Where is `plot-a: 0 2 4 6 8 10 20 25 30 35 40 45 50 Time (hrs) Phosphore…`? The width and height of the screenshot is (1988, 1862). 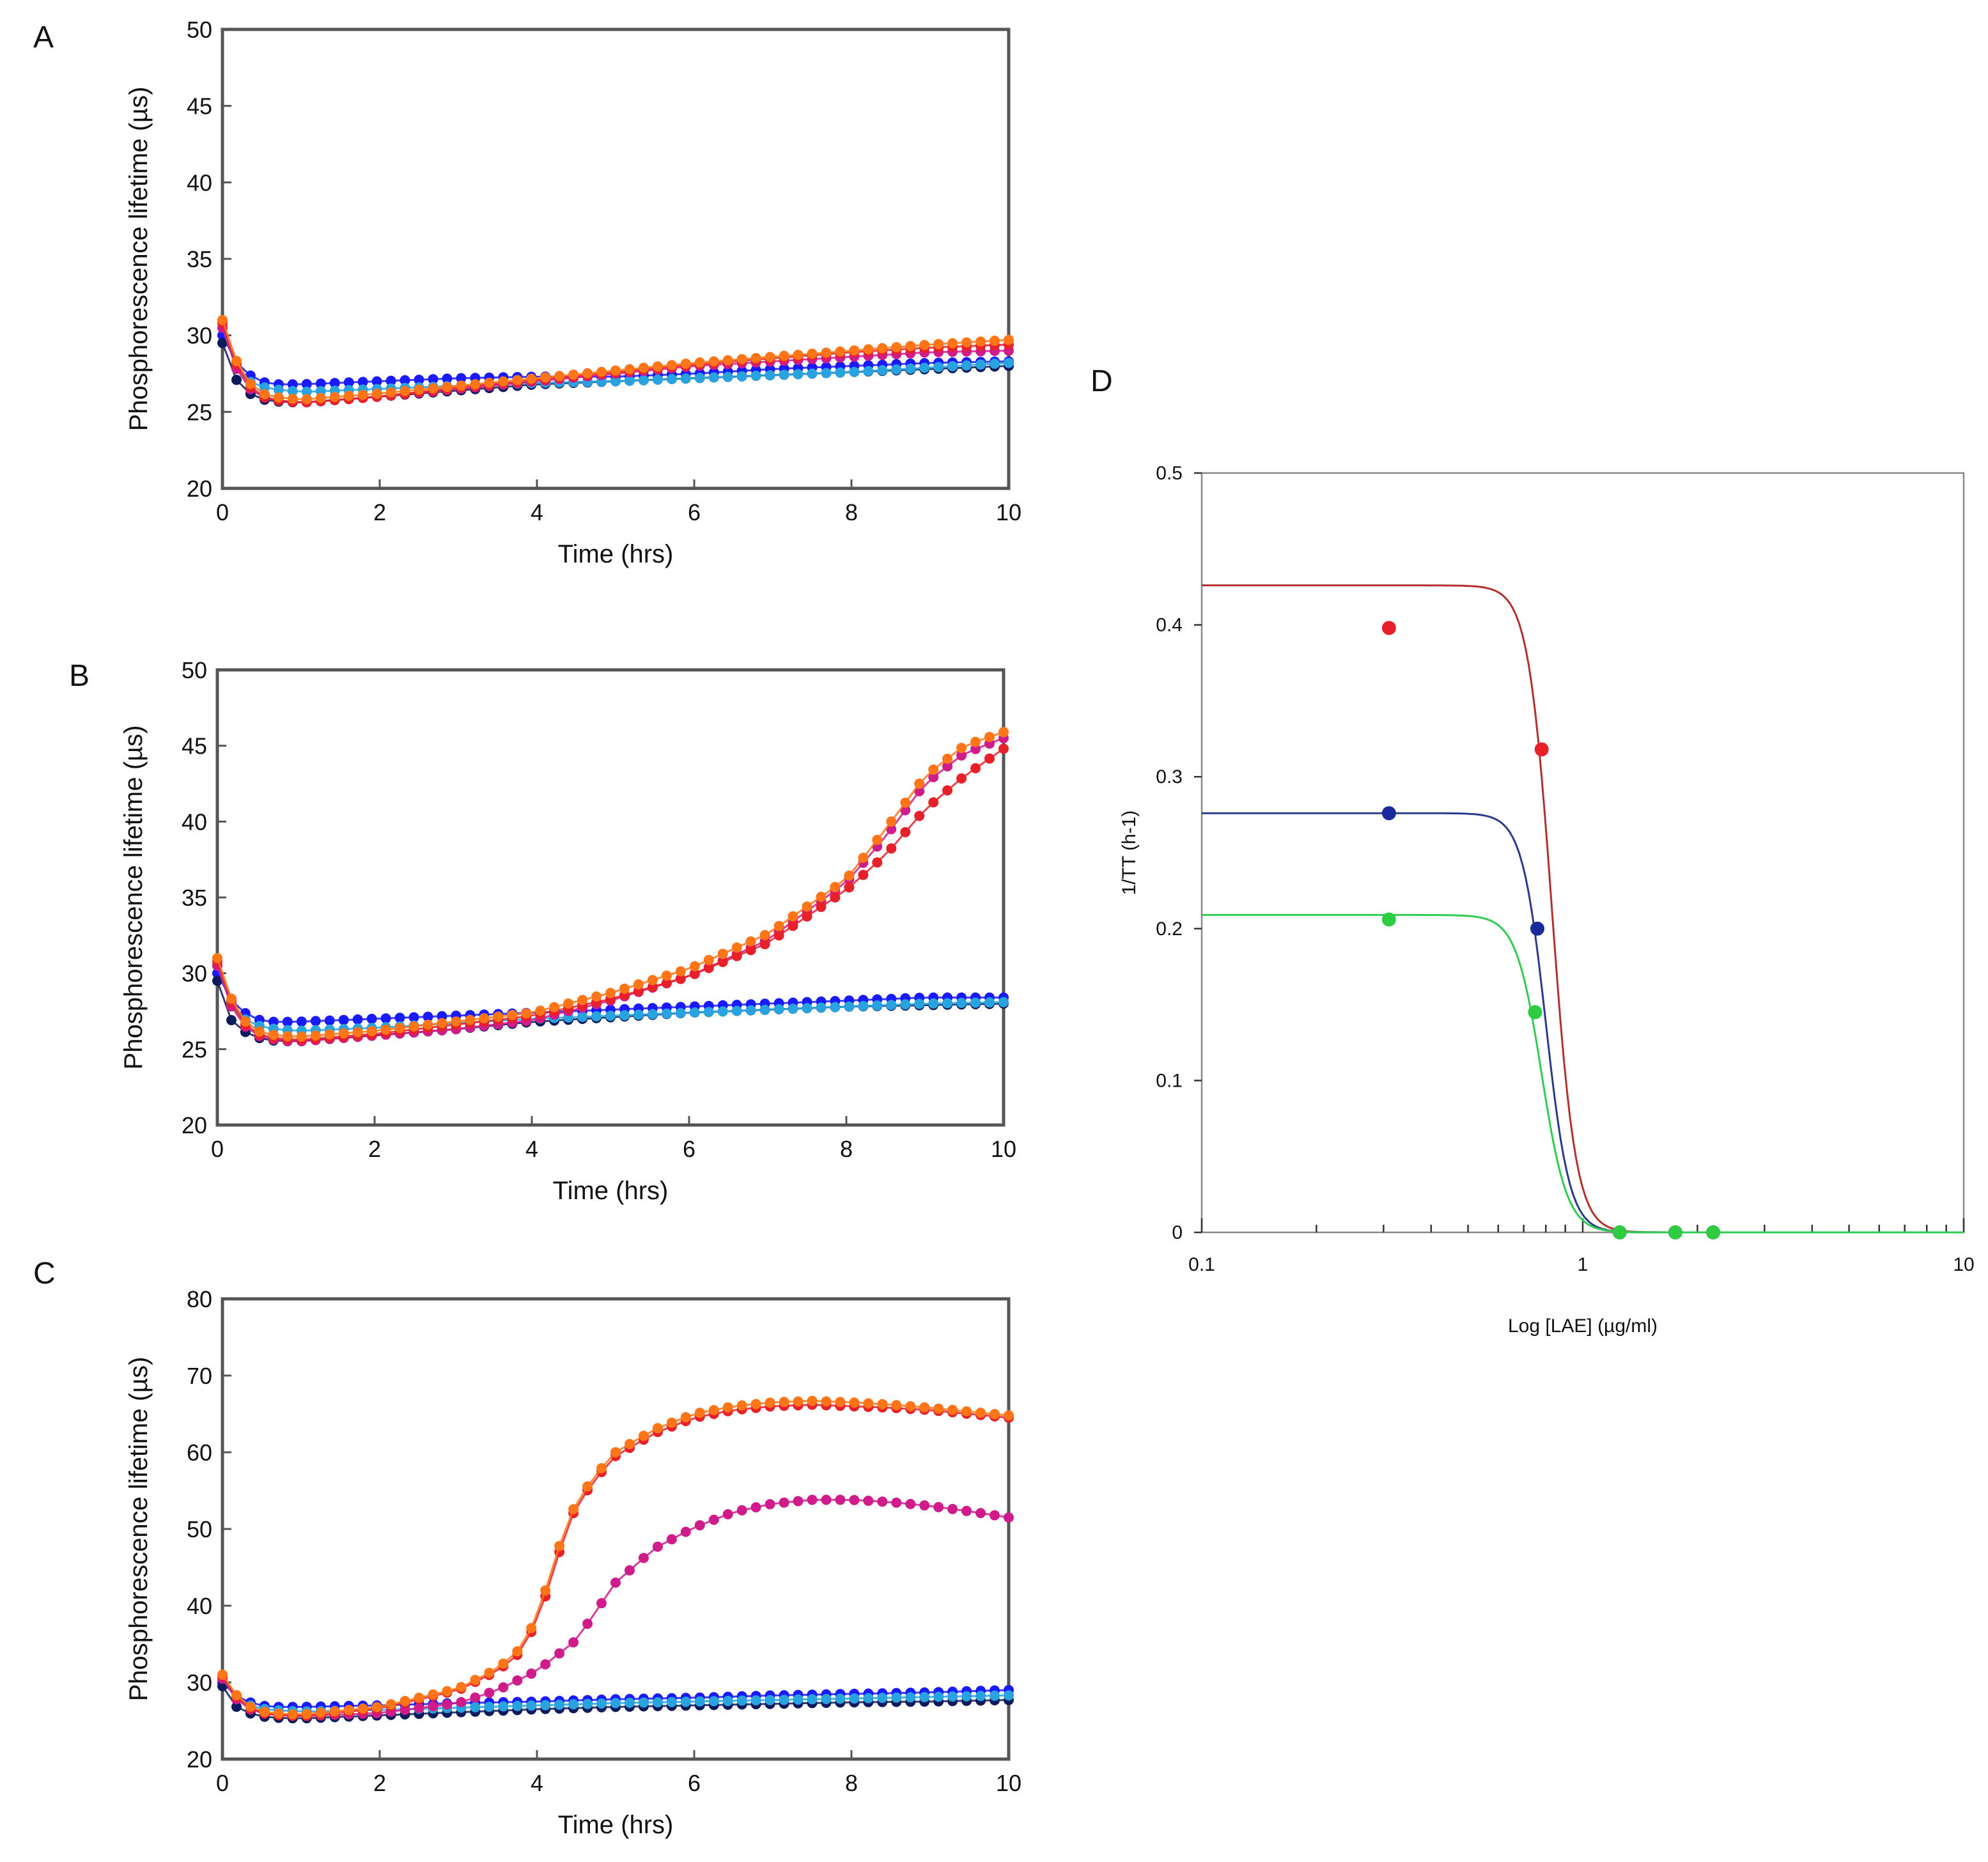
plot-a: 0 2 4 6 8 10 20 25 30 35 40 45 50 Time (hrs) Phosphore… is located at coordinates (573, 293).